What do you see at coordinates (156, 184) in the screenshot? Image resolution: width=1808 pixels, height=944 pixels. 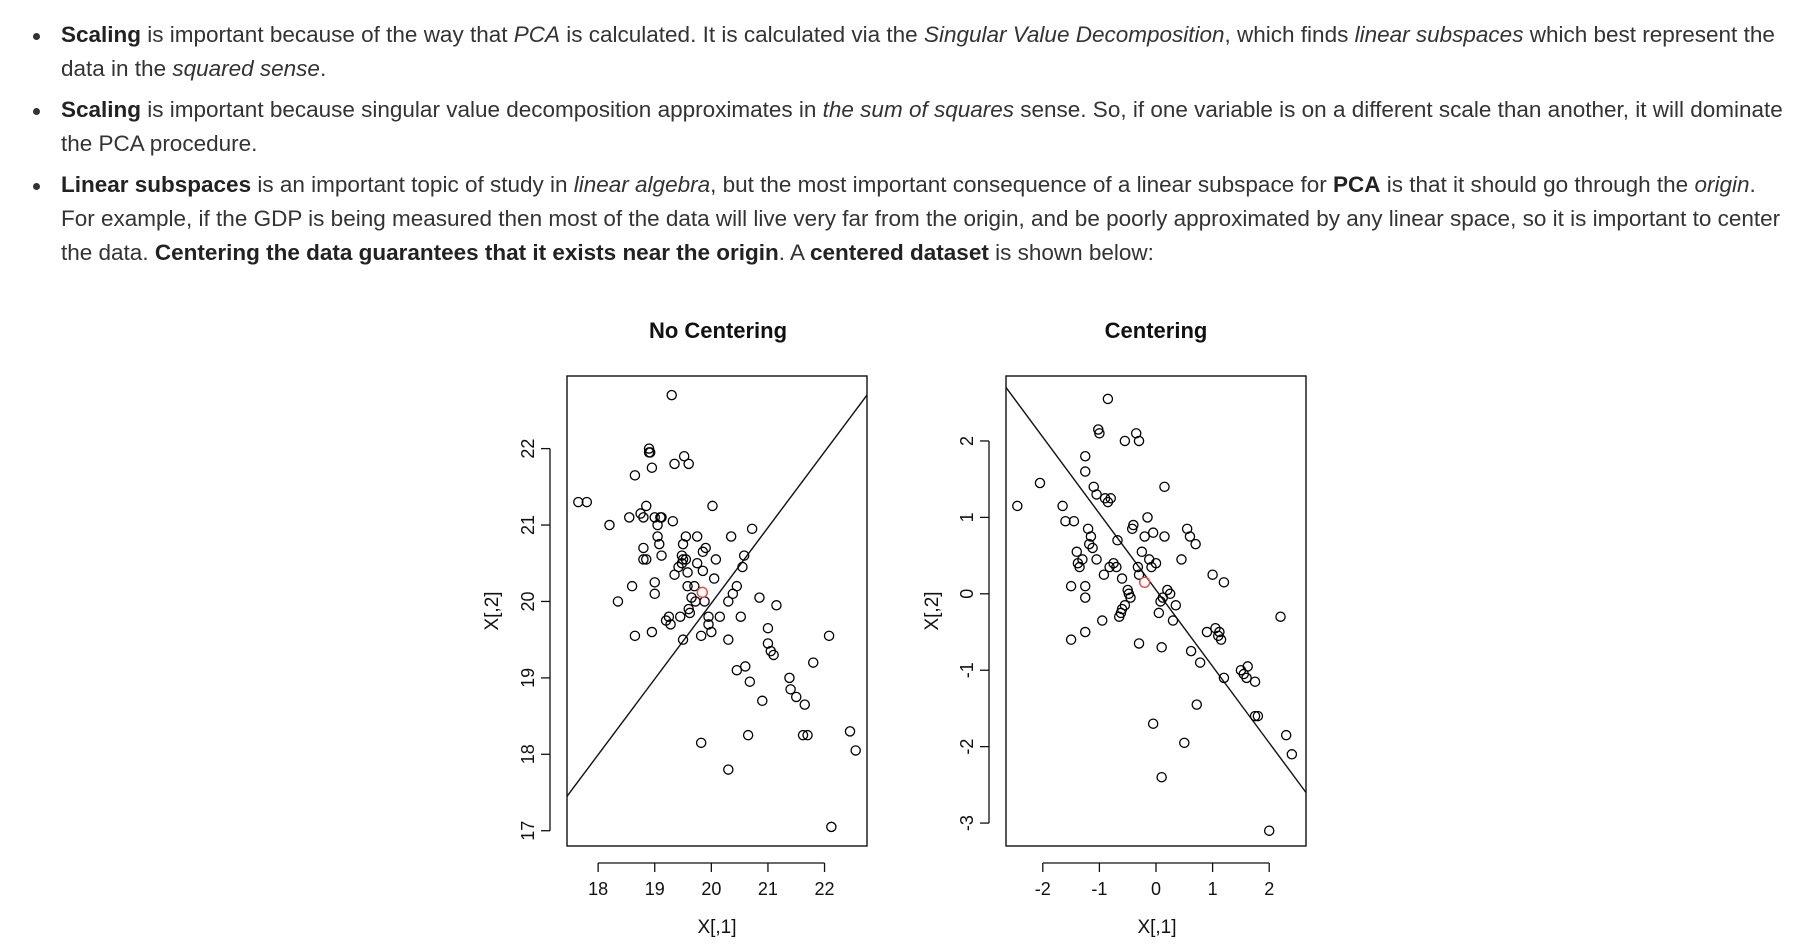 I see `bold-text: Linear subspaces` at bounding box center [156, 184].